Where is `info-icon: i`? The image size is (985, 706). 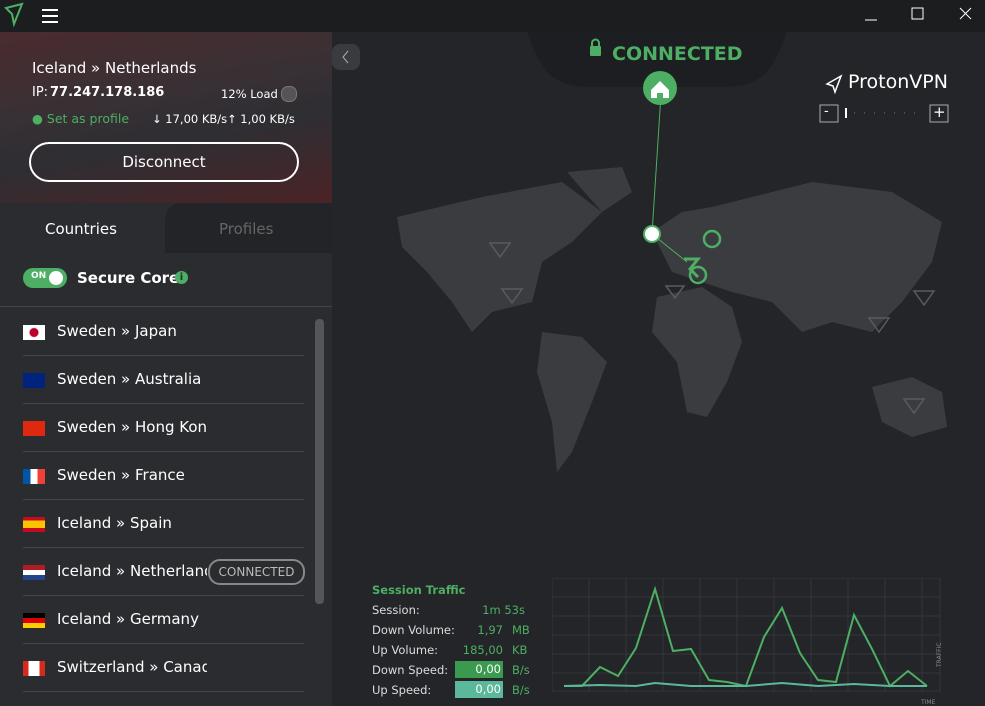
info-icon: i is located at coordinates (181, 277).